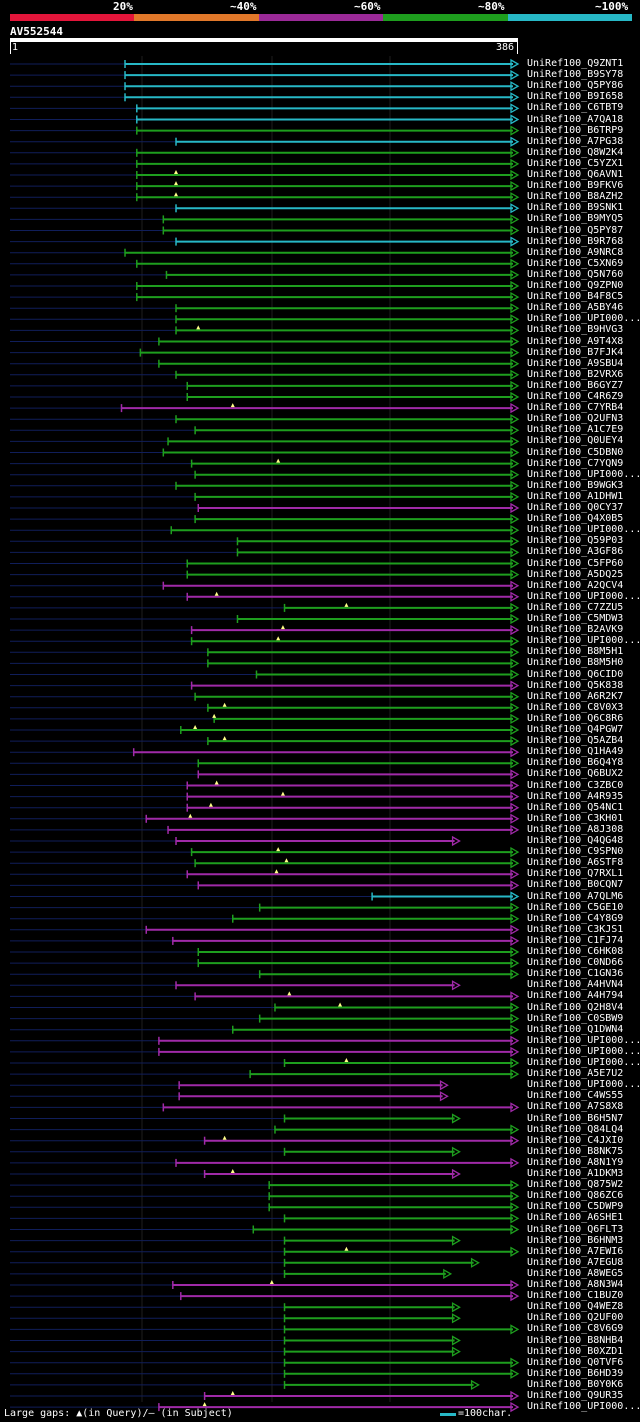 This screenshot has width=640, height=1422. I want to click on hit-label: UniRef100_Q5AZB4, so click(575, 741).